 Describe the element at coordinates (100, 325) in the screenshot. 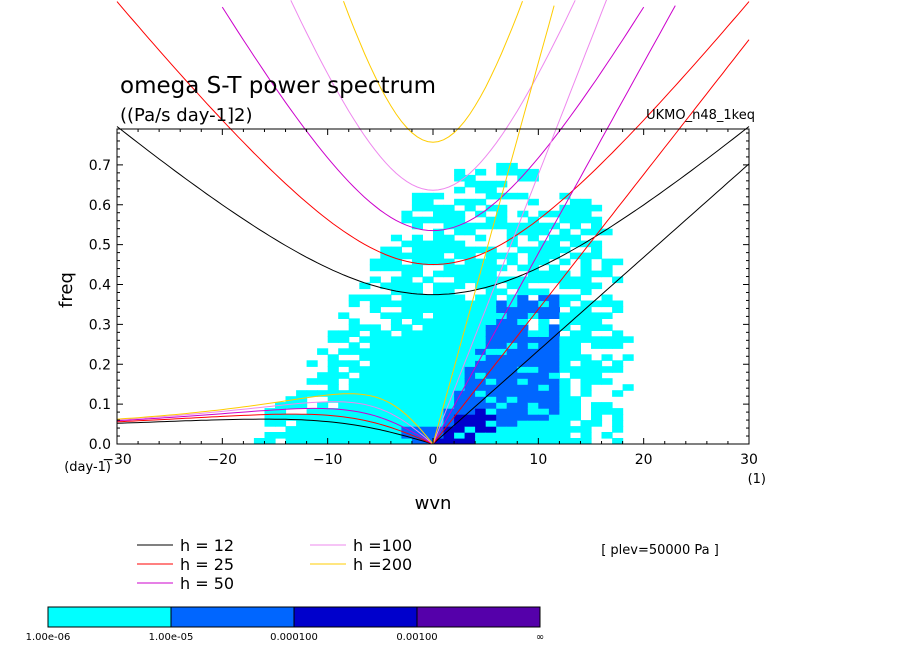

I see `y-tick-label: 0.3` at that location.